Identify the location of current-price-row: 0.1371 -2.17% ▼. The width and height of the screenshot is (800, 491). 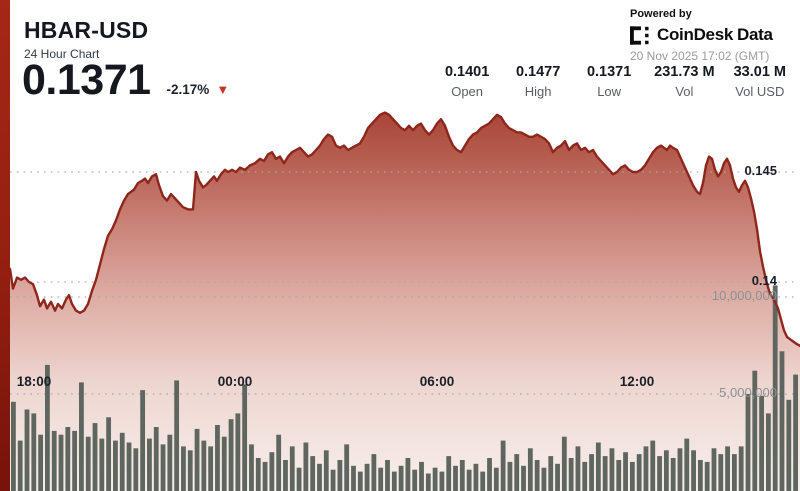
(125, 80).